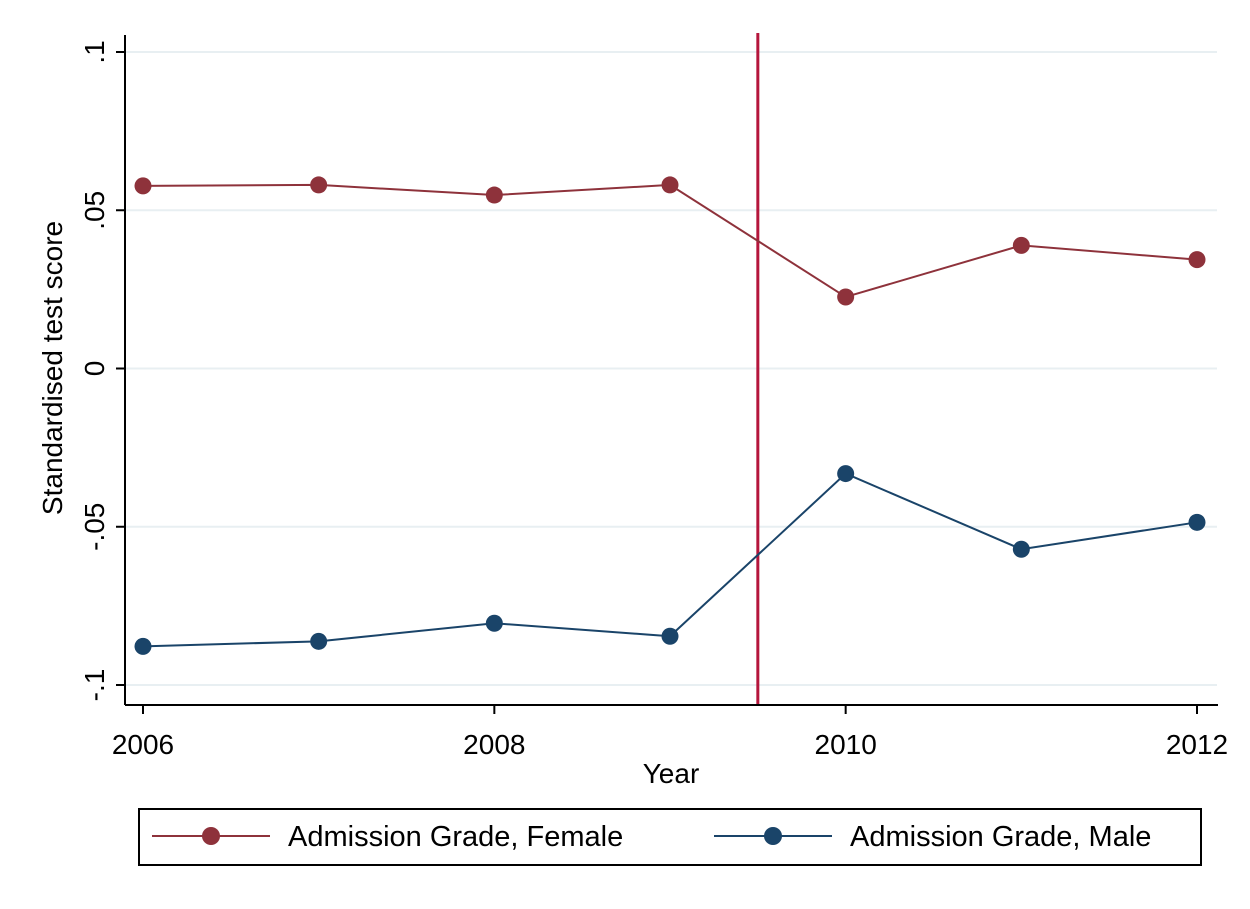 The width and height of the screenshot is (1250, 909). I want to click on legend-label-male: Admission Grade, Male, so click(1000, 837).